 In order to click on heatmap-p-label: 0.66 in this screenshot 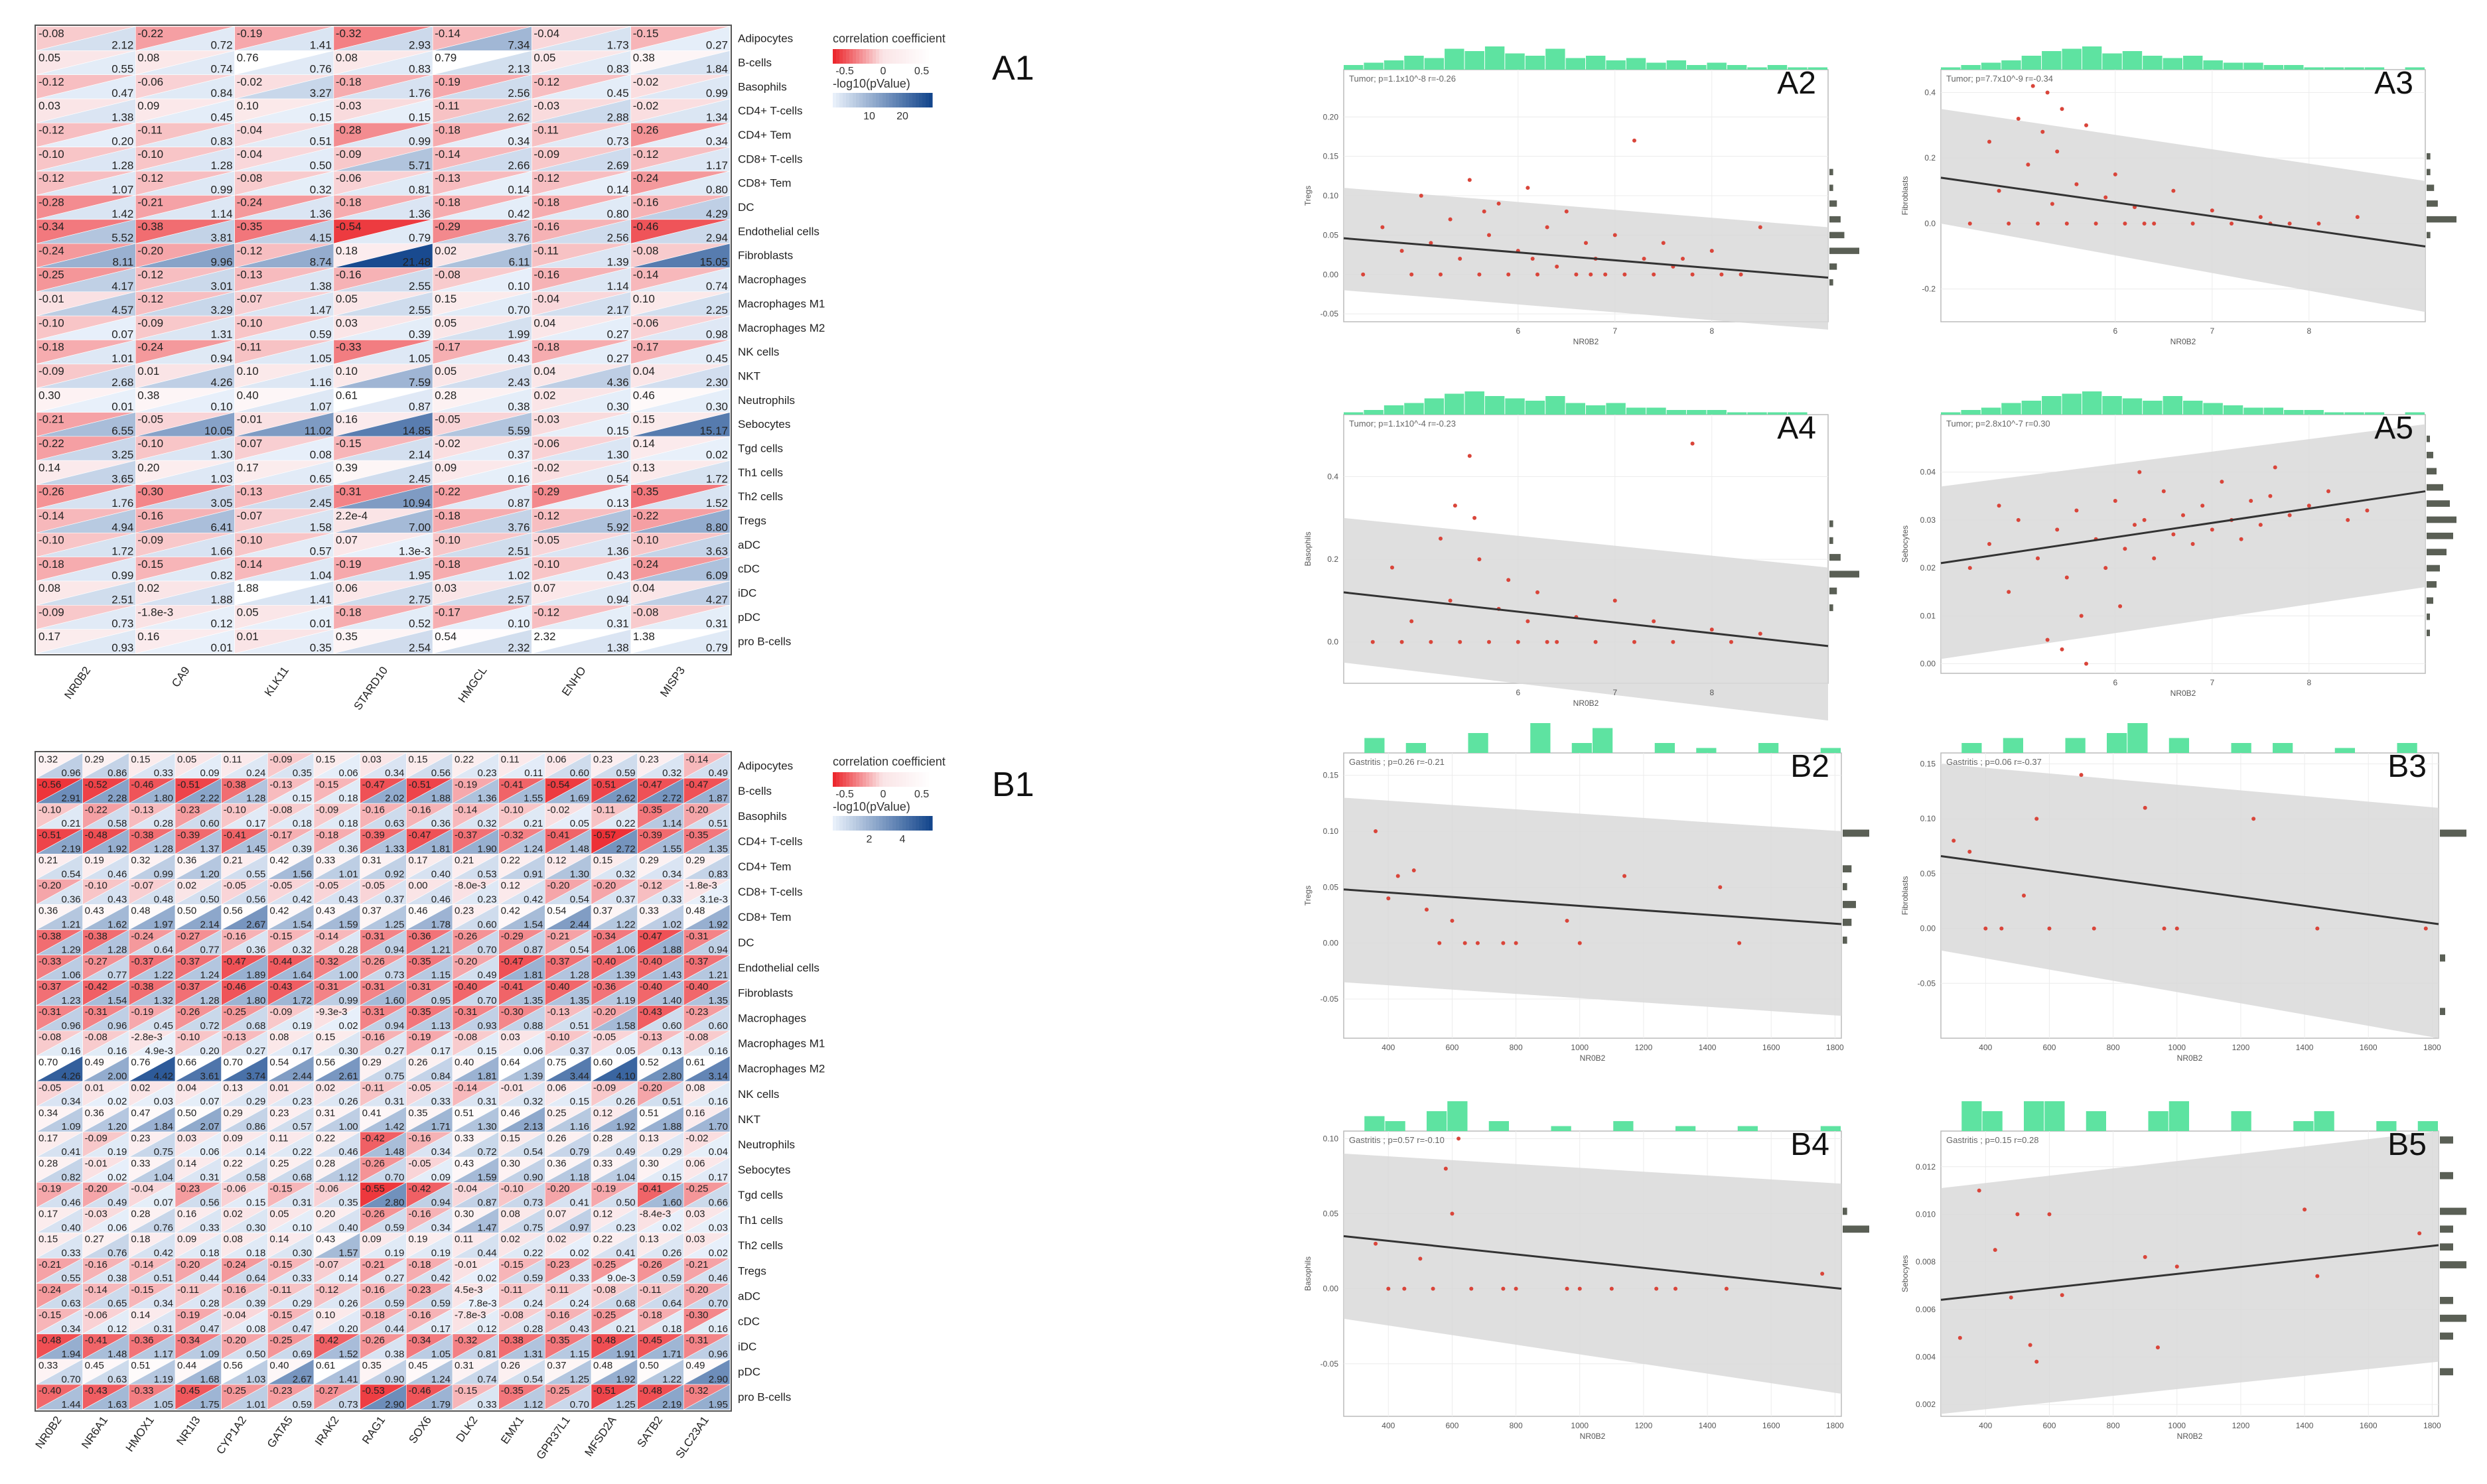, I will do `click(719, 1202)`.